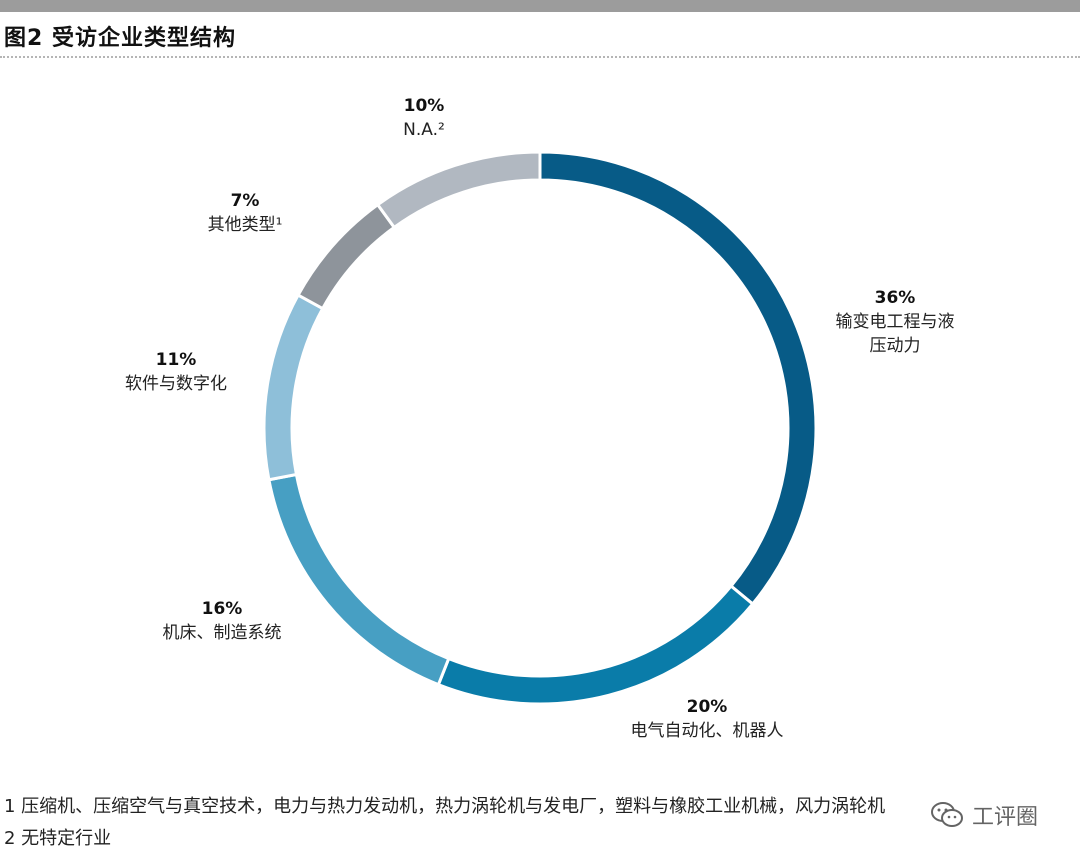 The height and width of the screenshot is (862, 1080). Describe the element at coordinates (947, 814) in the screenshot. I see `wechat-icon` at that location.